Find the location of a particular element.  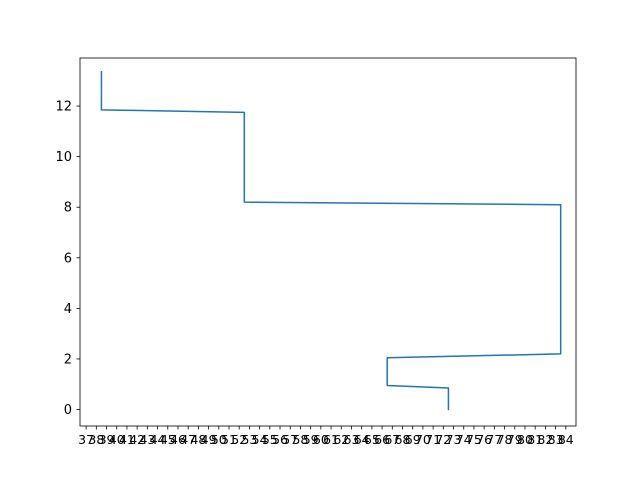

x-tick-label: 79 is located at coordinates (515, 439).